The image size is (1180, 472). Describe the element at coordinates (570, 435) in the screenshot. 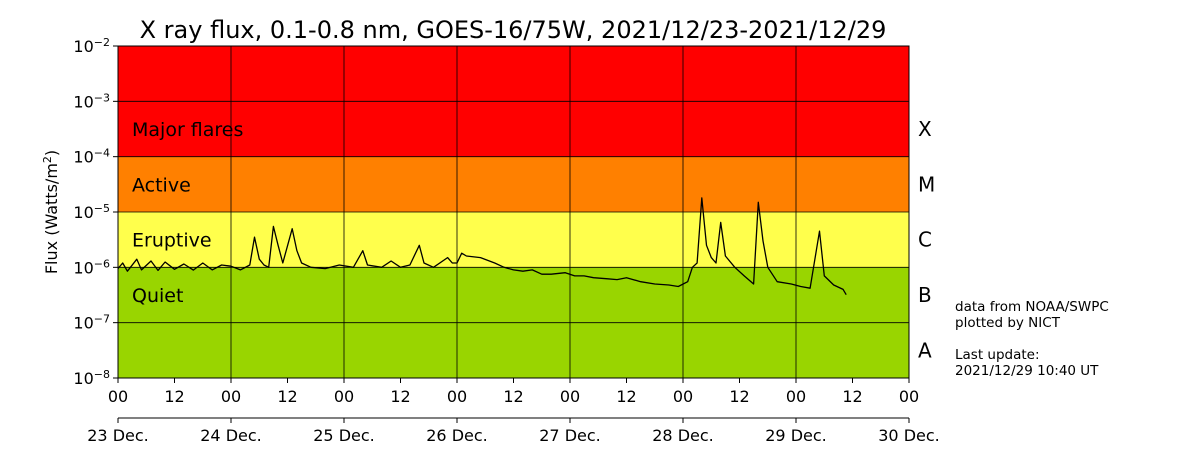

I see `day-tick-label-4: 27 Dec.` at that location.